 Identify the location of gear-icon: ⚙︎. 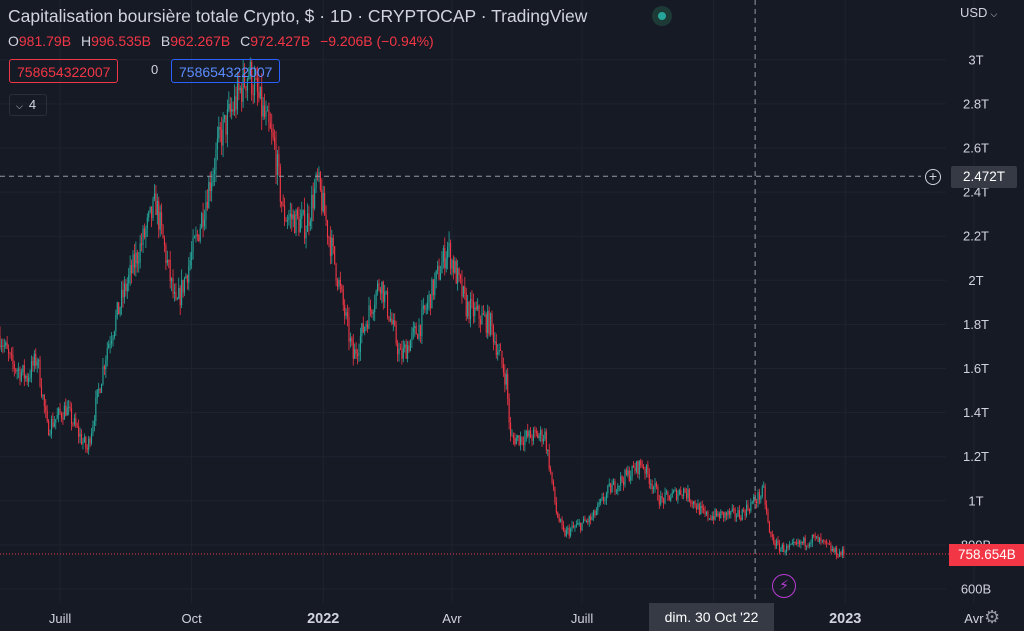
(992, 617).